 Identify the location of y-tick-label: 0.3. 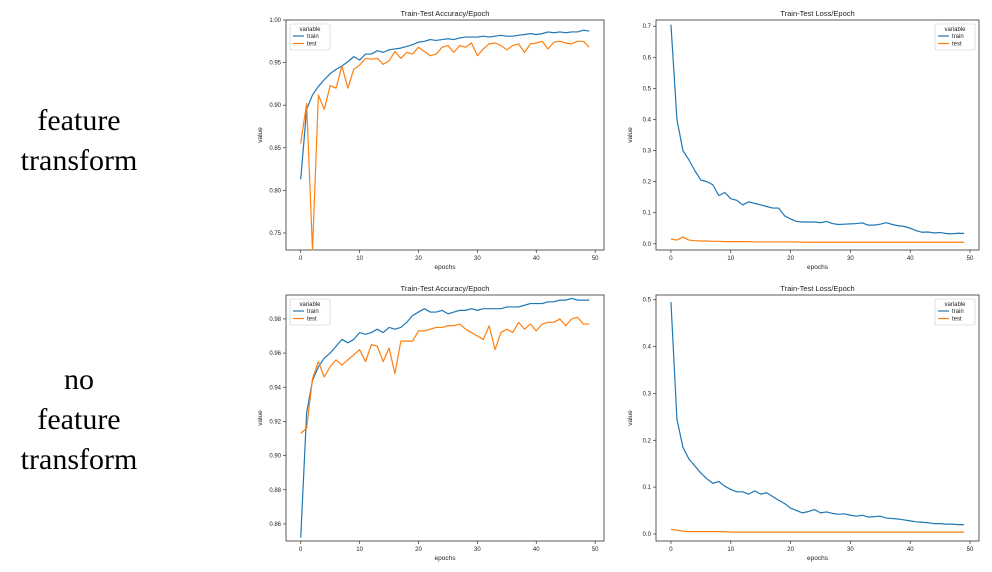
(647, 394).